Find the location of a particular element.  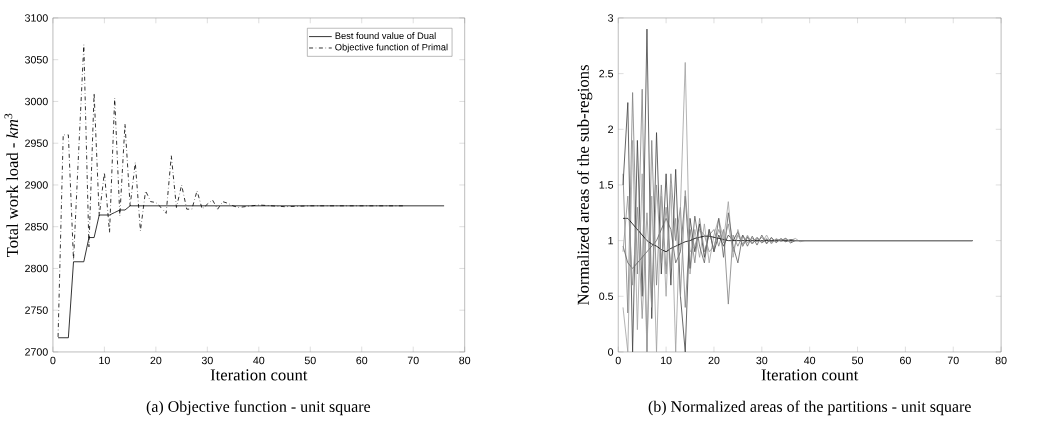

y-tick-label: 3000 is located at coordinates (36, 101).